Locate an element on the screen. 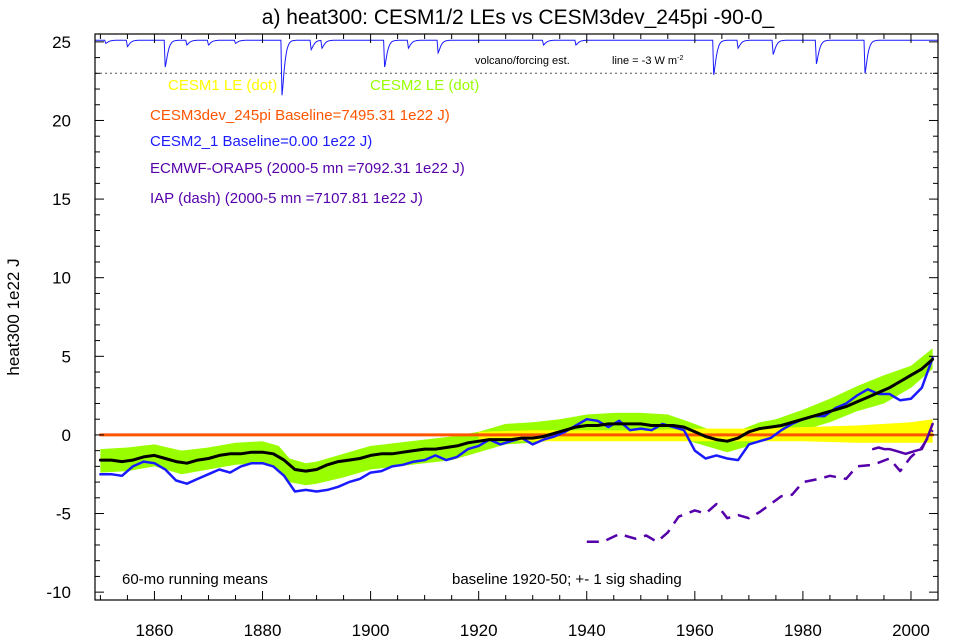 The height and width of the screenshot is (641, 957). volcano-forcing-line is located at coordinates (516, 67).